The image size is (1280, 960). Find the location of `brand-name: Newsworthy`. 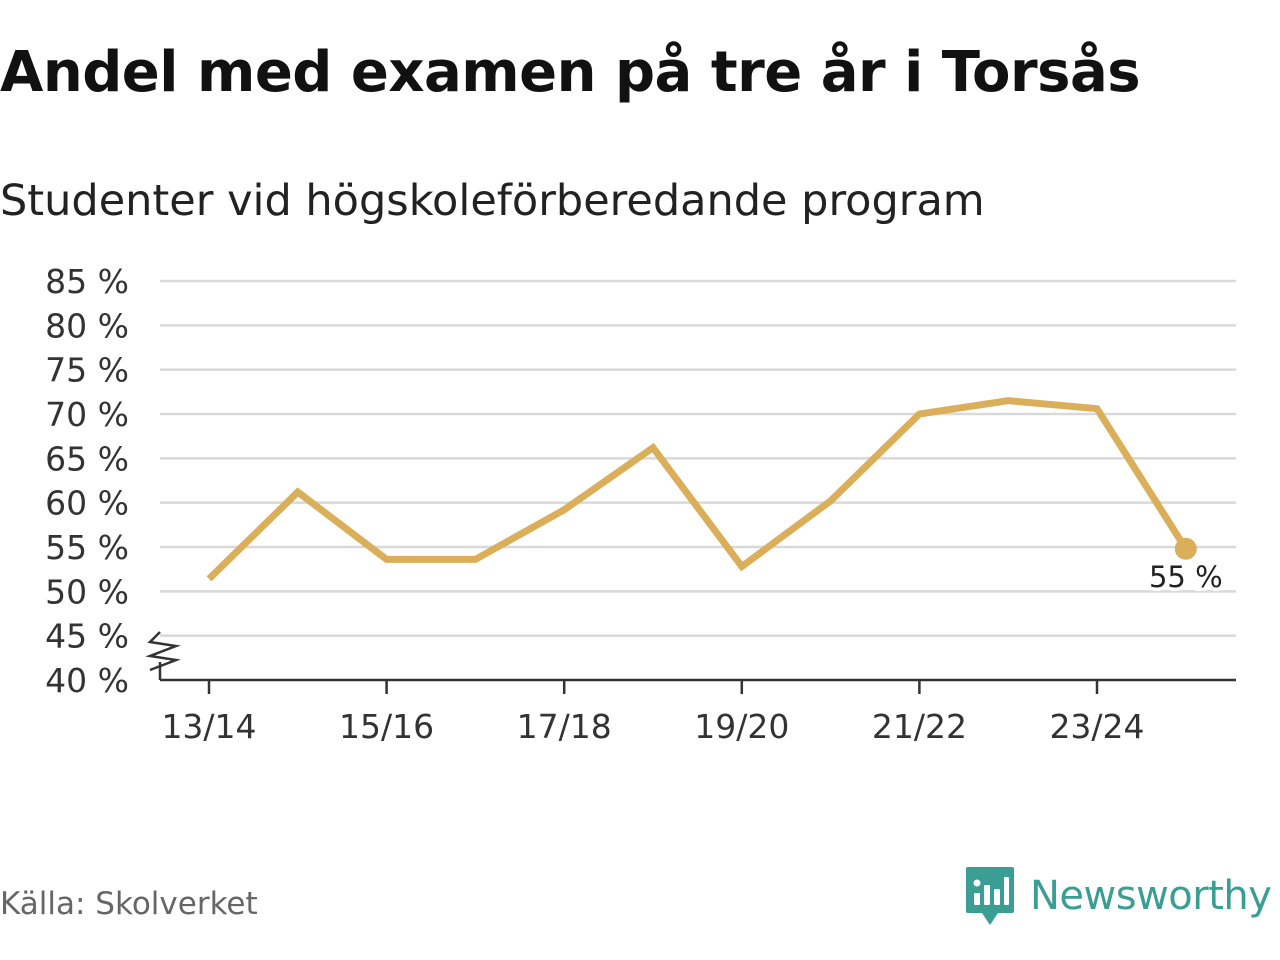

brand-name: Newsworthy is located at coordinates (1151, 896).